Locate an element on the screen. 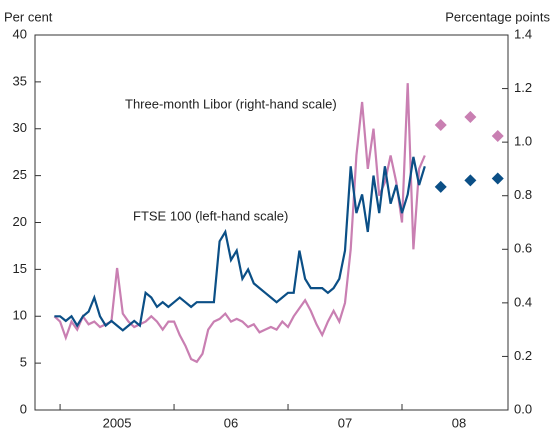 The height and width of the screenshot is (437, 554). y2-tick-label: 0.6 is located at coordinates (523, 248).